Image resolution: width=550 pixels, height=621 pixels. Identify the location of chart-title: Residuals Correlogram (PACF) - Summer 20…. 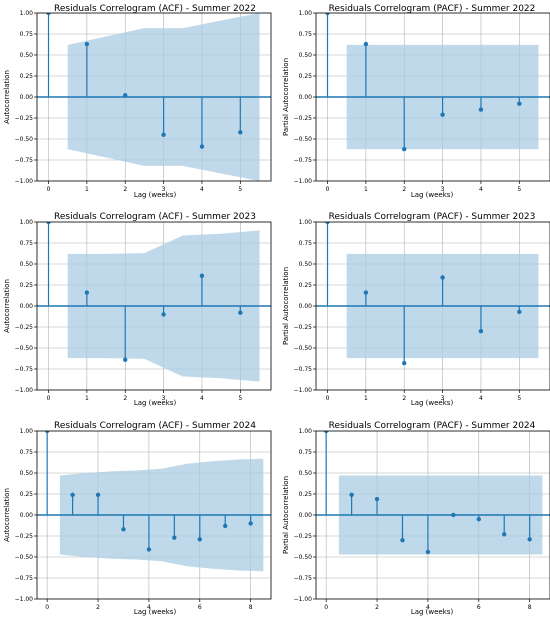
(432, 9).